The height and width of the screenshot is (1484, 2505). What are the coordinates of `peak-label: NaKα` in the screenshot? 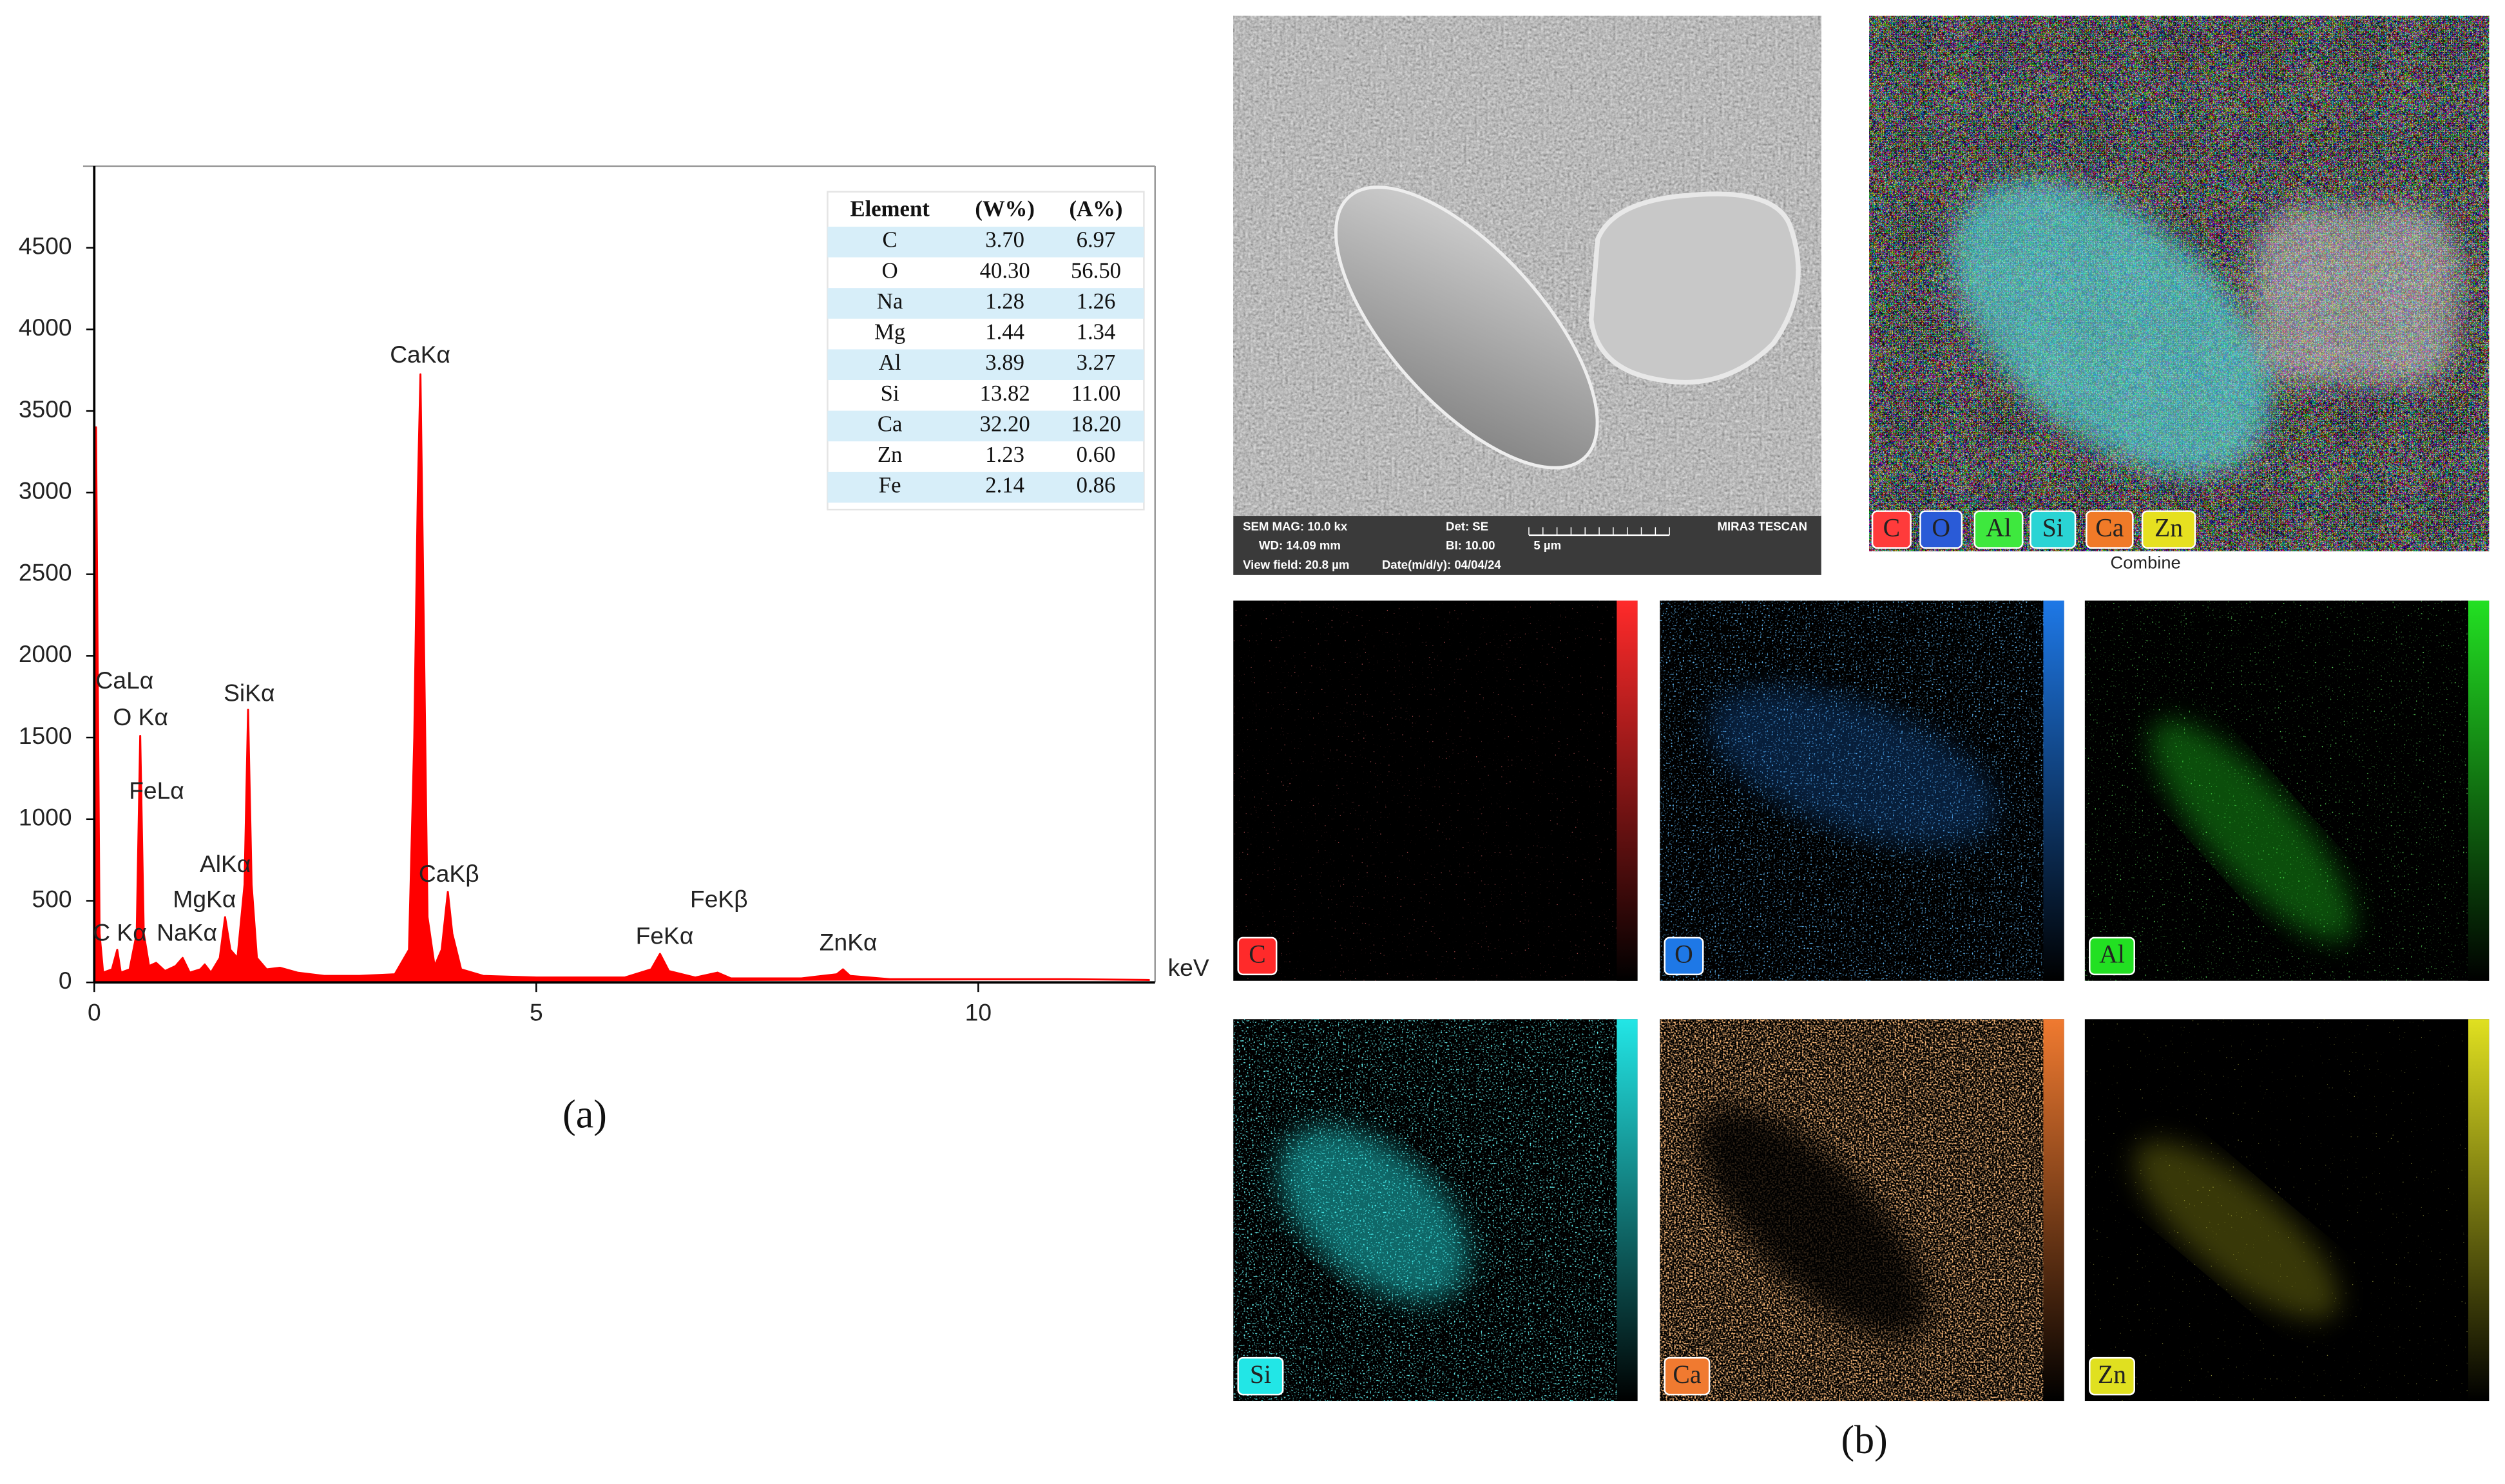 It's located at (187, 932).